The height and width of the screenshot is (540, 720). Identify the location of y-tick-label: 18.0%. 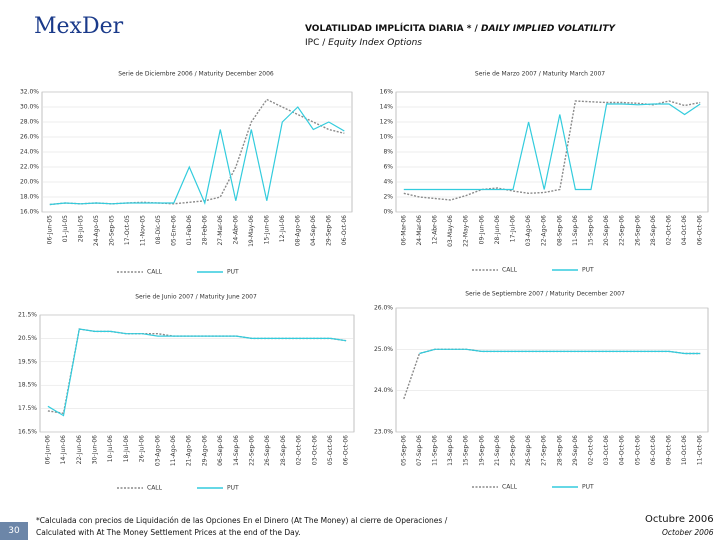
(29, 197).